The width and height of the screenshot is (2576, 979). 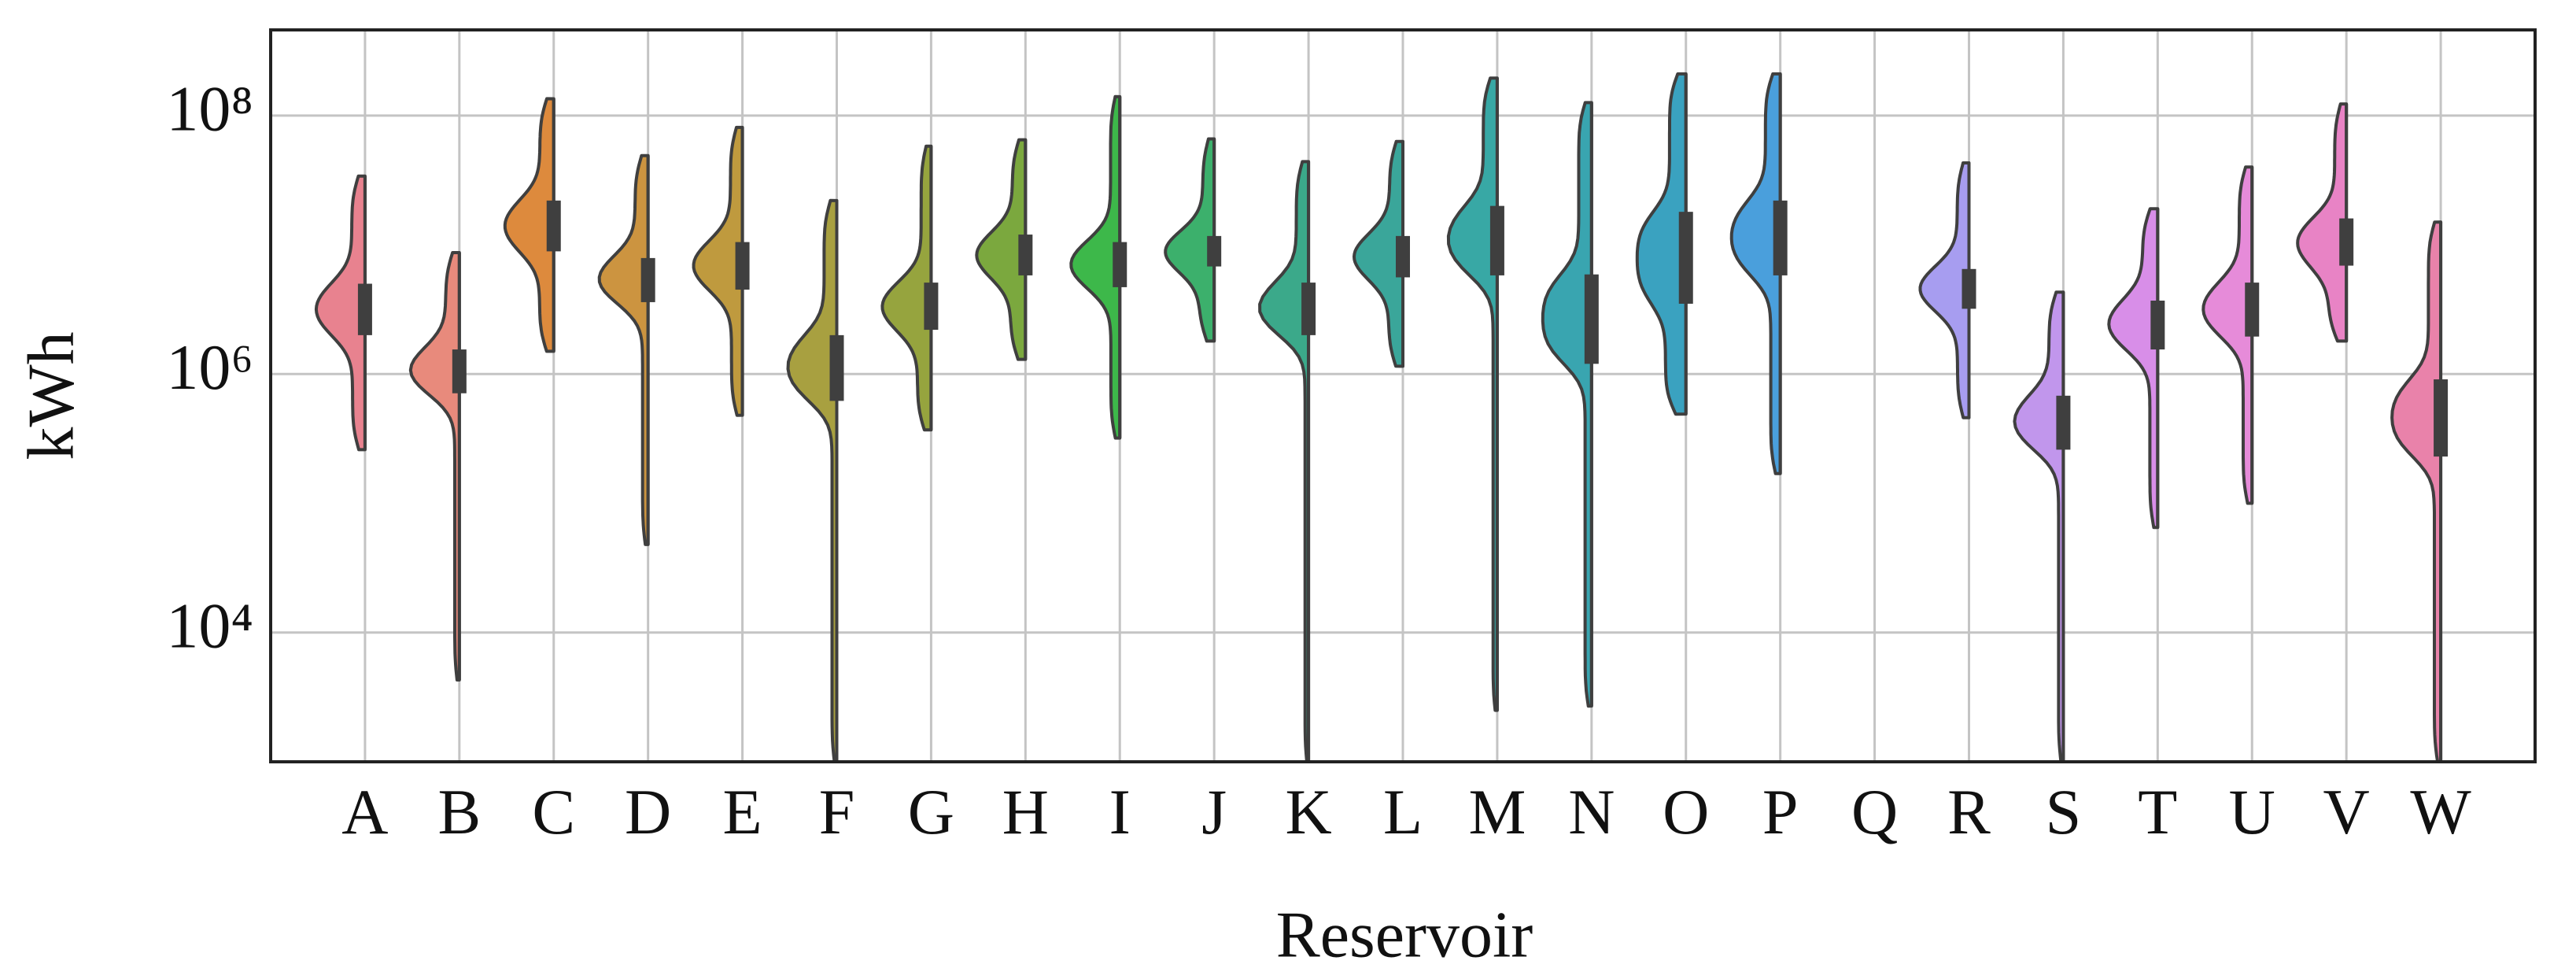 What do you see at coordinates (931, 812) in the screenshot?
I see `x-tick-label: G` at bounding box center [931, 812].